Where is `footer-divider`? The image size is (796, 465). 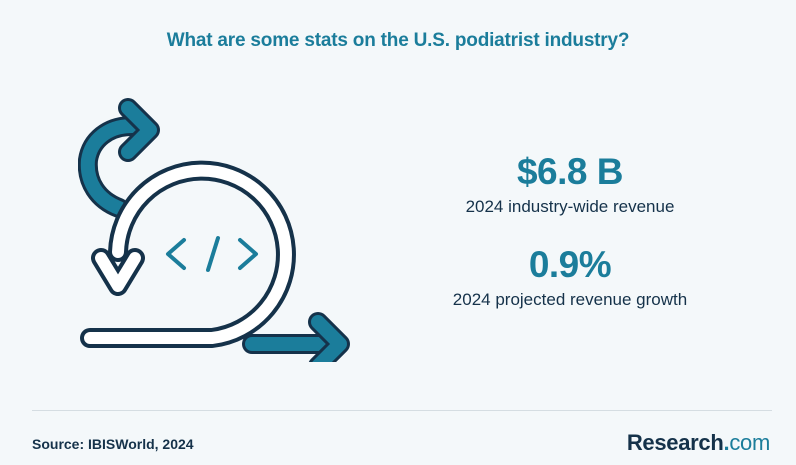 footer-divider is located at coordinates (402, 410).